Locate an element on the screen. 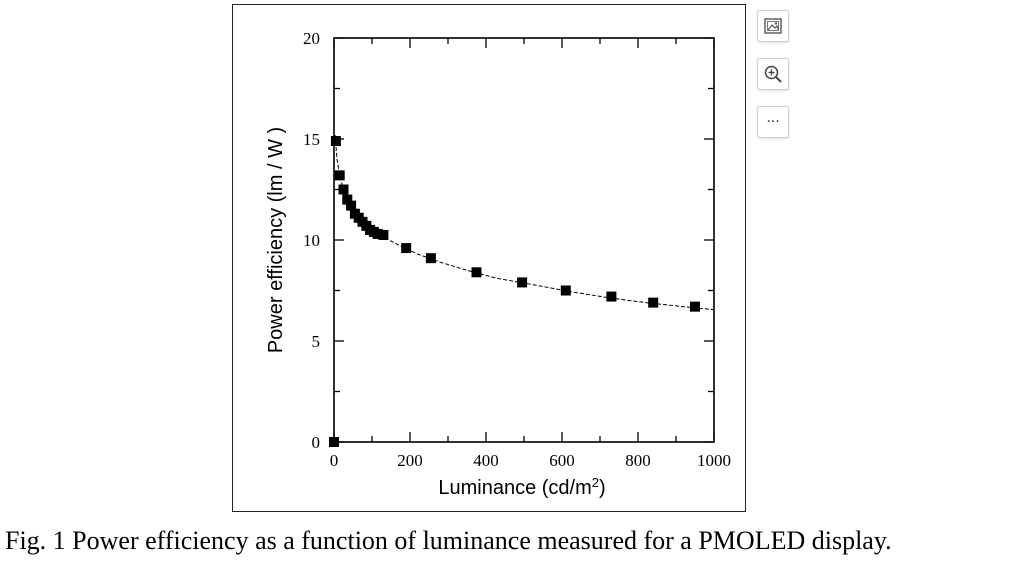 This screenshot has height=567, width=1034. more-options-button: ··· is located at coordinates (773, 122).